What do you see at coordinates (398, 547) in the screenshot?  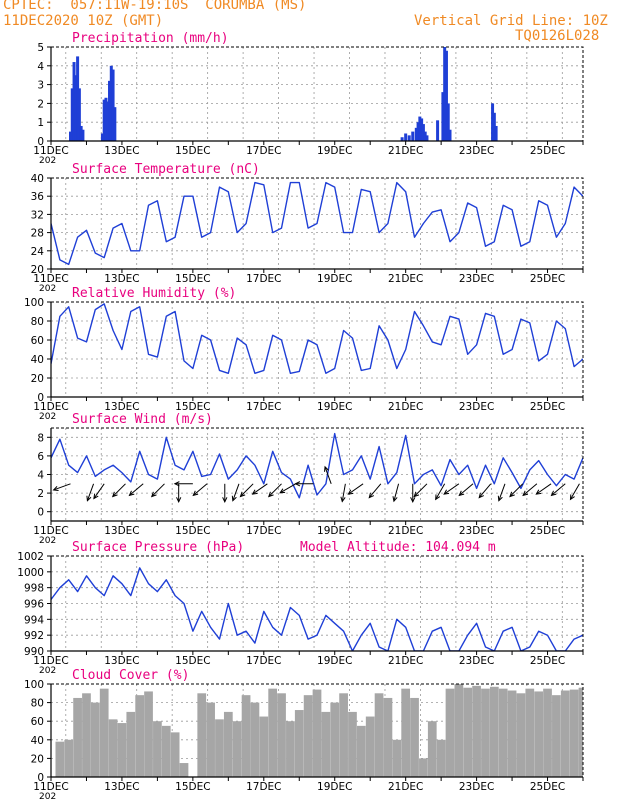 I see `panel-annotation: Model Altitude: 104.094 m` at bounding box center [398, 547].